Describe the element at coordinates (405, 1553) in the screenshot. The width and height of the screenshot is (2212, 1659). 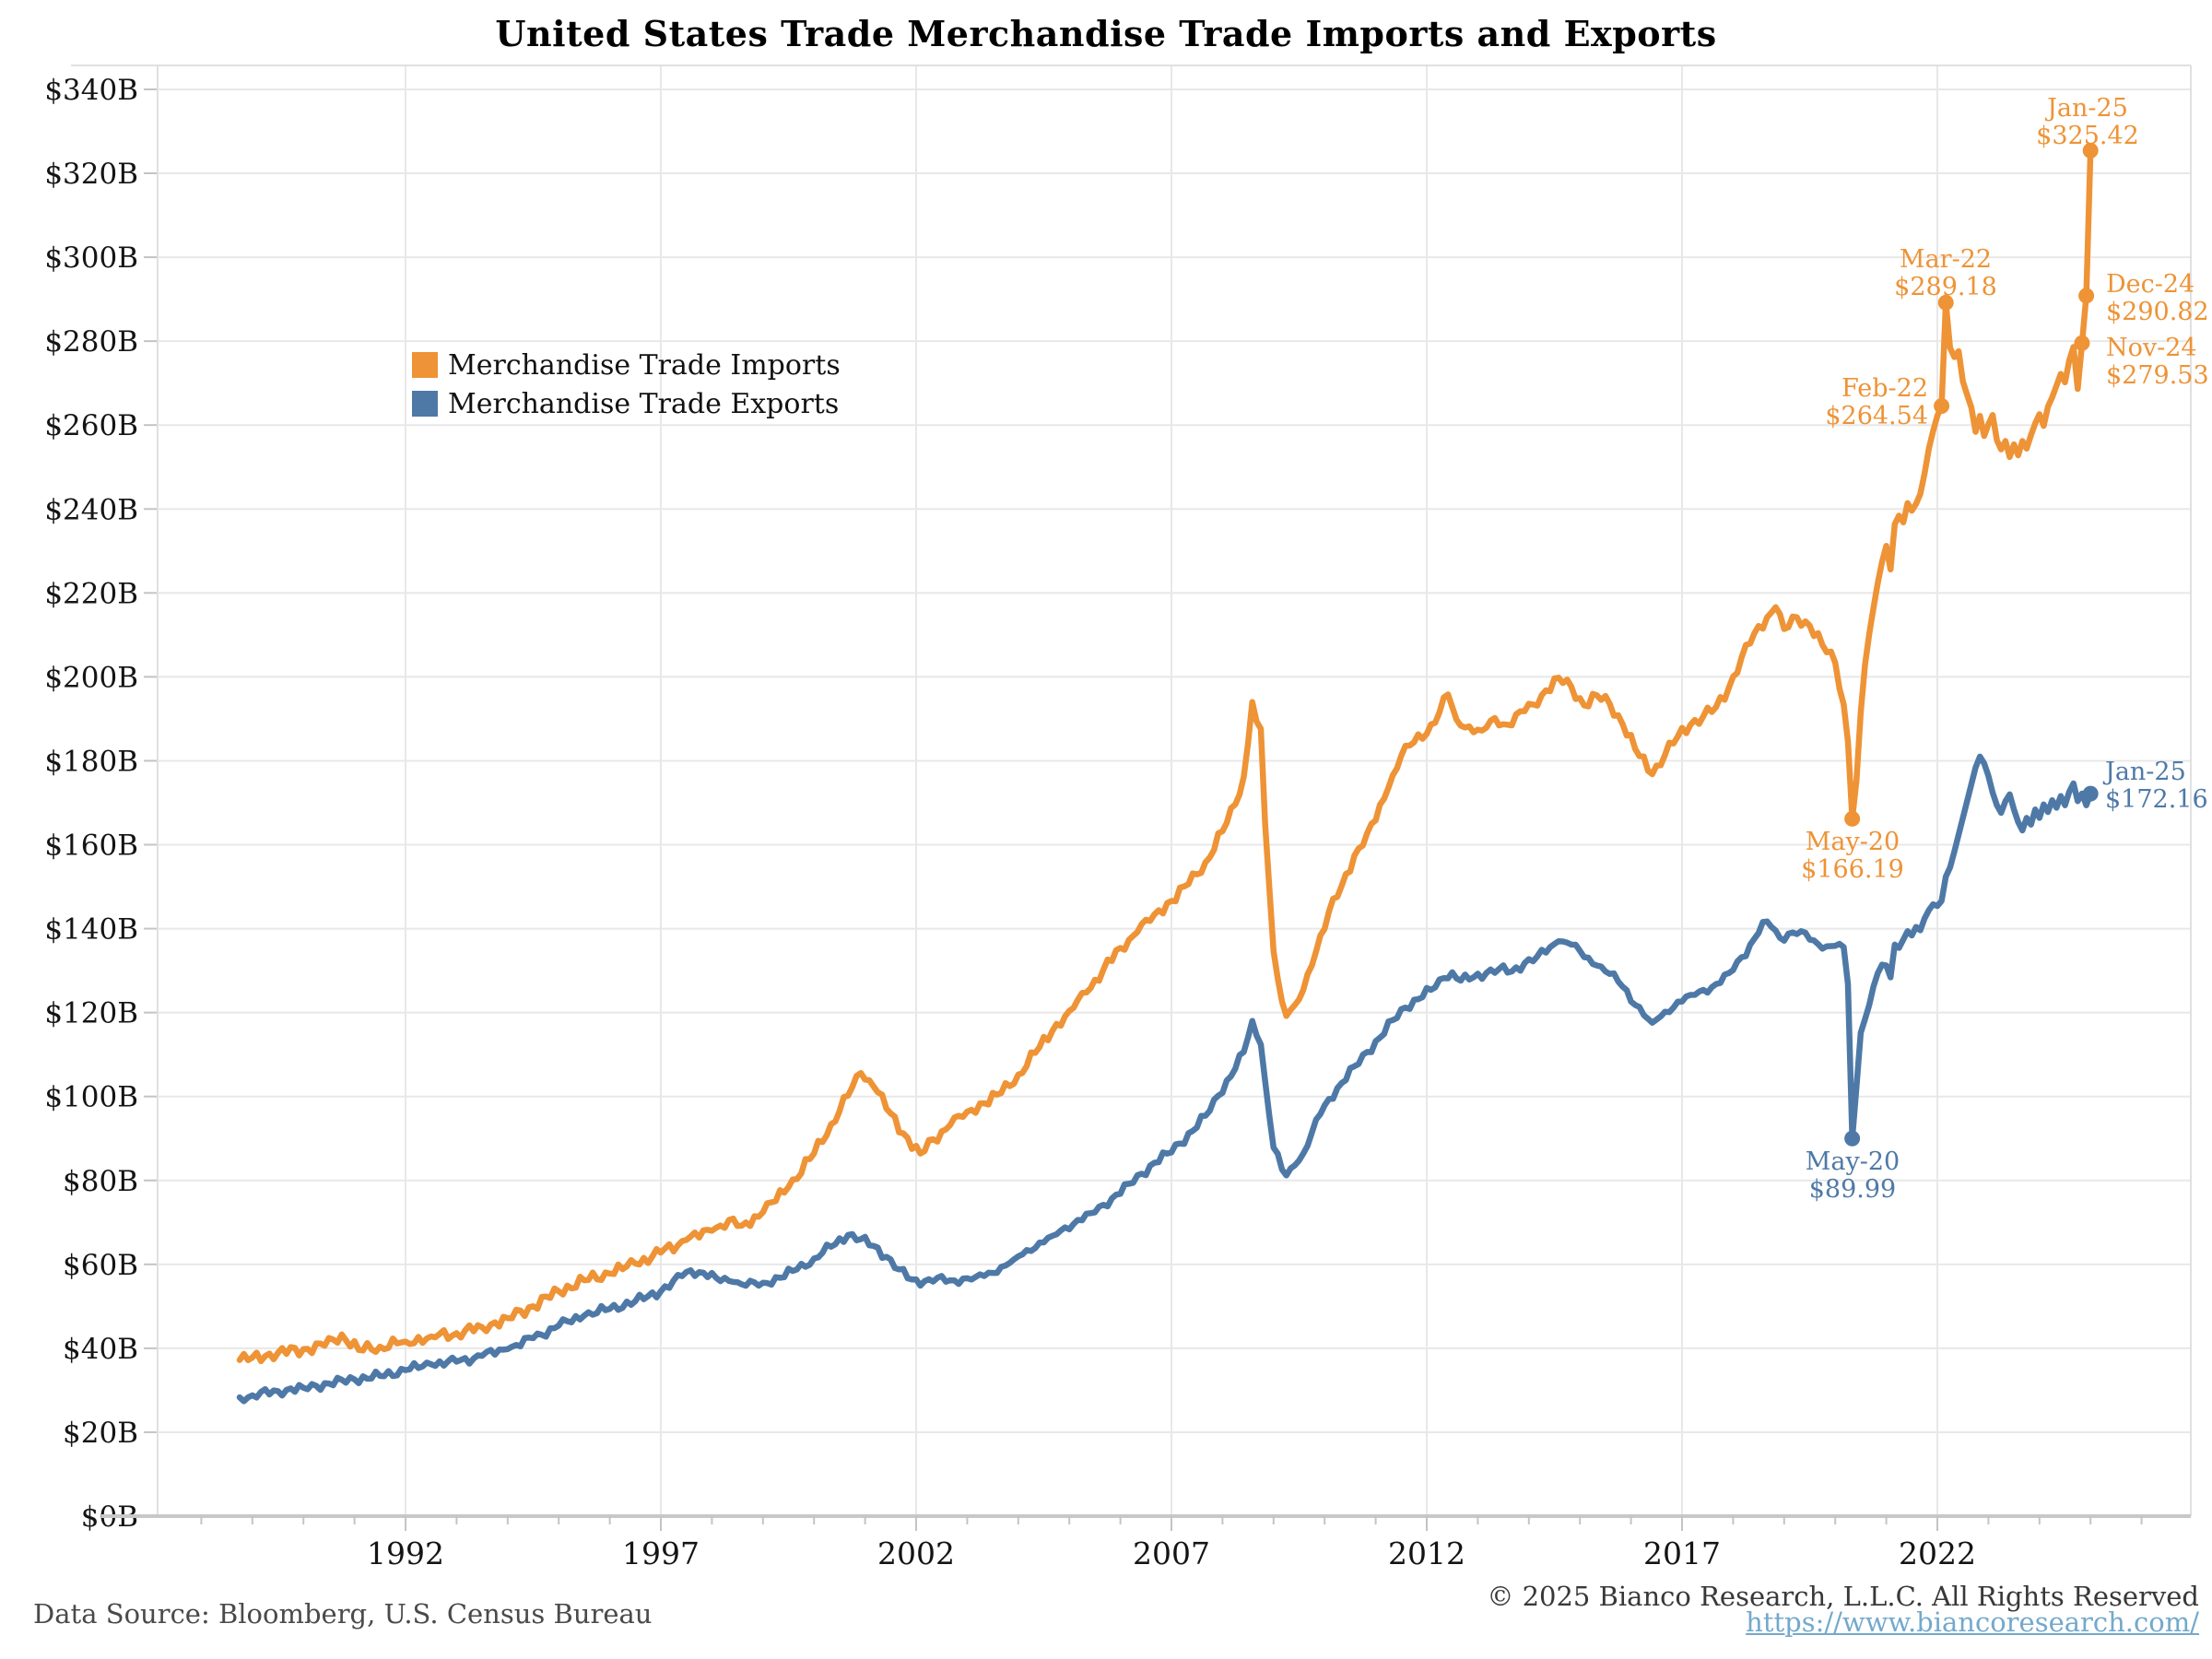
I see `x-tick-label: 1992` at that location.